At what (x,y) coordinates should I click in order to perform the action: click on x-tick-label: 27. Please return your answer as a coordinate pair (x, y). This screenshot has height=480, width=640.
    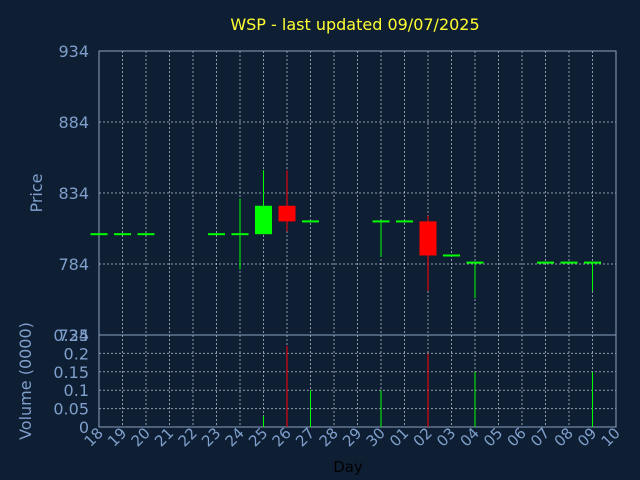
    Looking at the image, I should click on (305, 437).